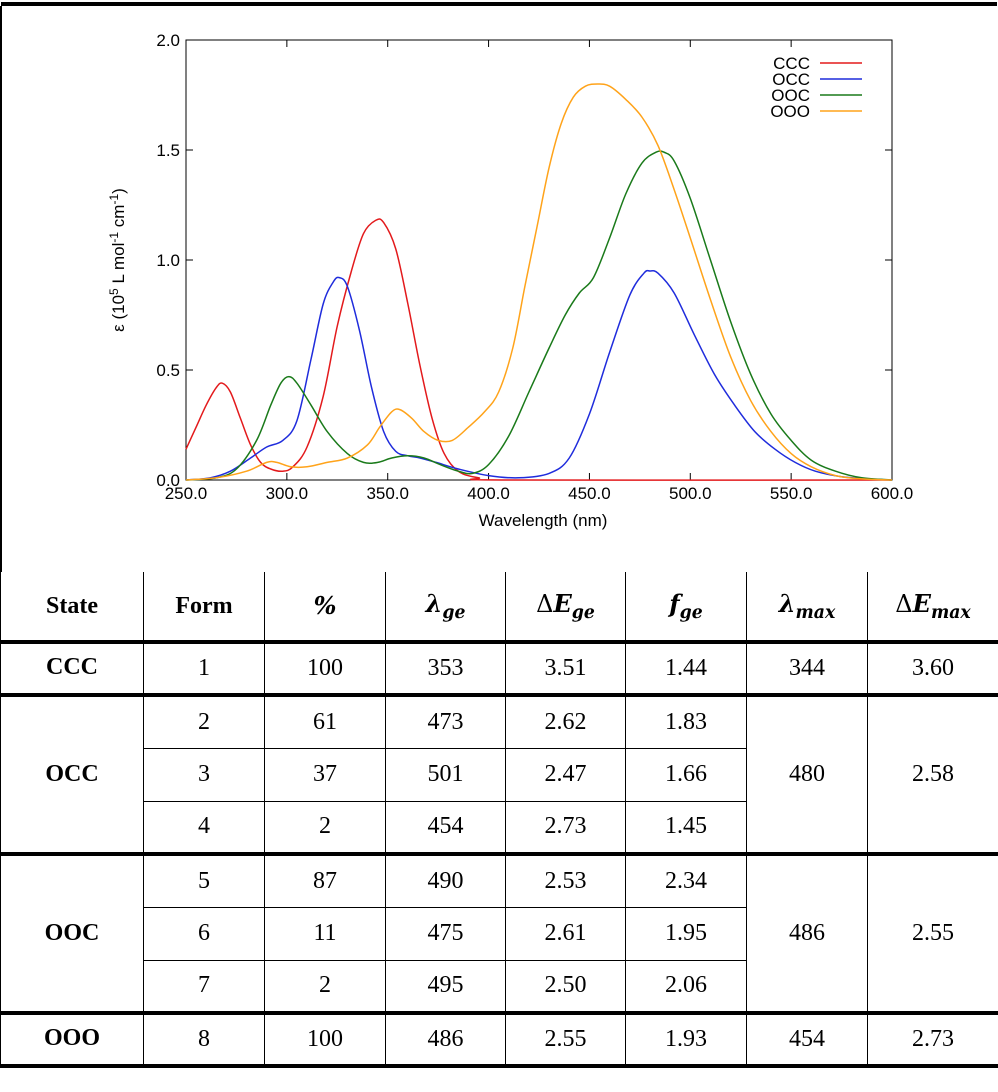 The width and height of the screenshot is (998, 1092). Describe the element at coordinates (686, 669) in the screenshot. I see `f-ge-cell: 1.44` at that location.